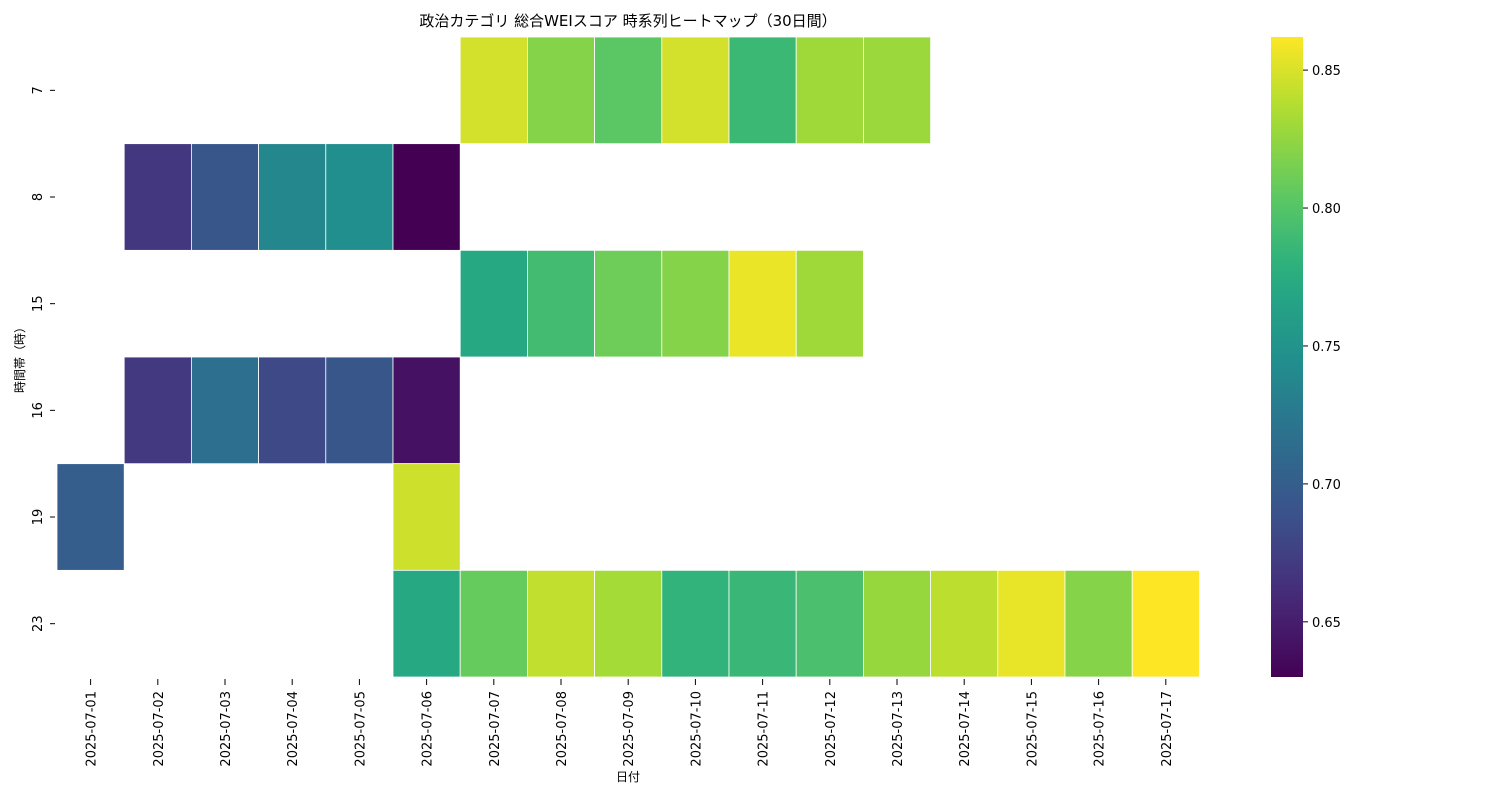 The width and height of the screenshot is (1500, 800). What do you see at coordinates (38, 197) in the screenshot?
I see `y-tick-label: 8` at bounding box center [38, 197].